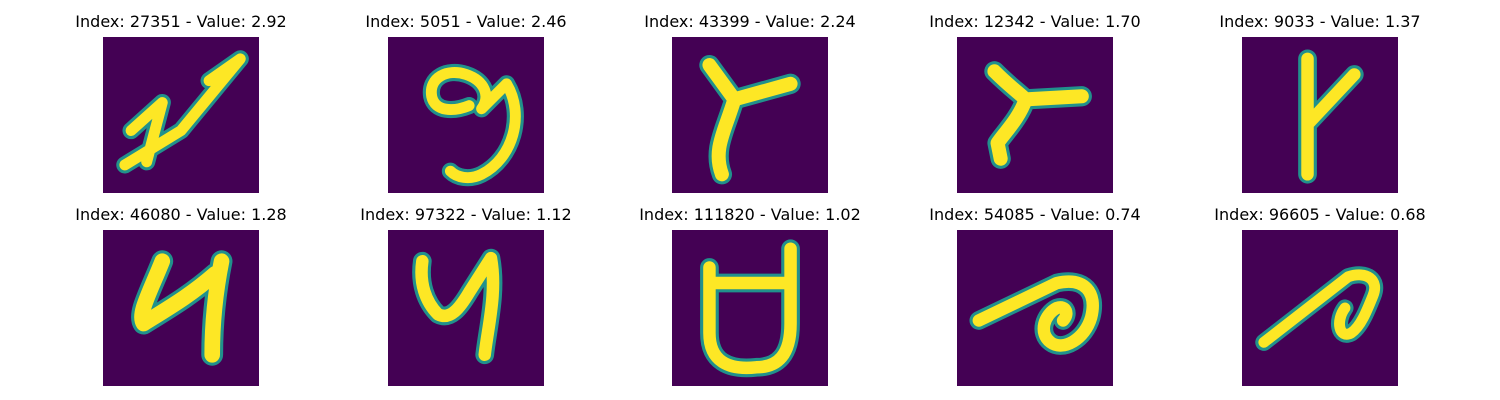 This screenshot has height=400, width=1500. I want to click on panel-title: Index: 46080 - Value: 1.28, so click(181, 214).